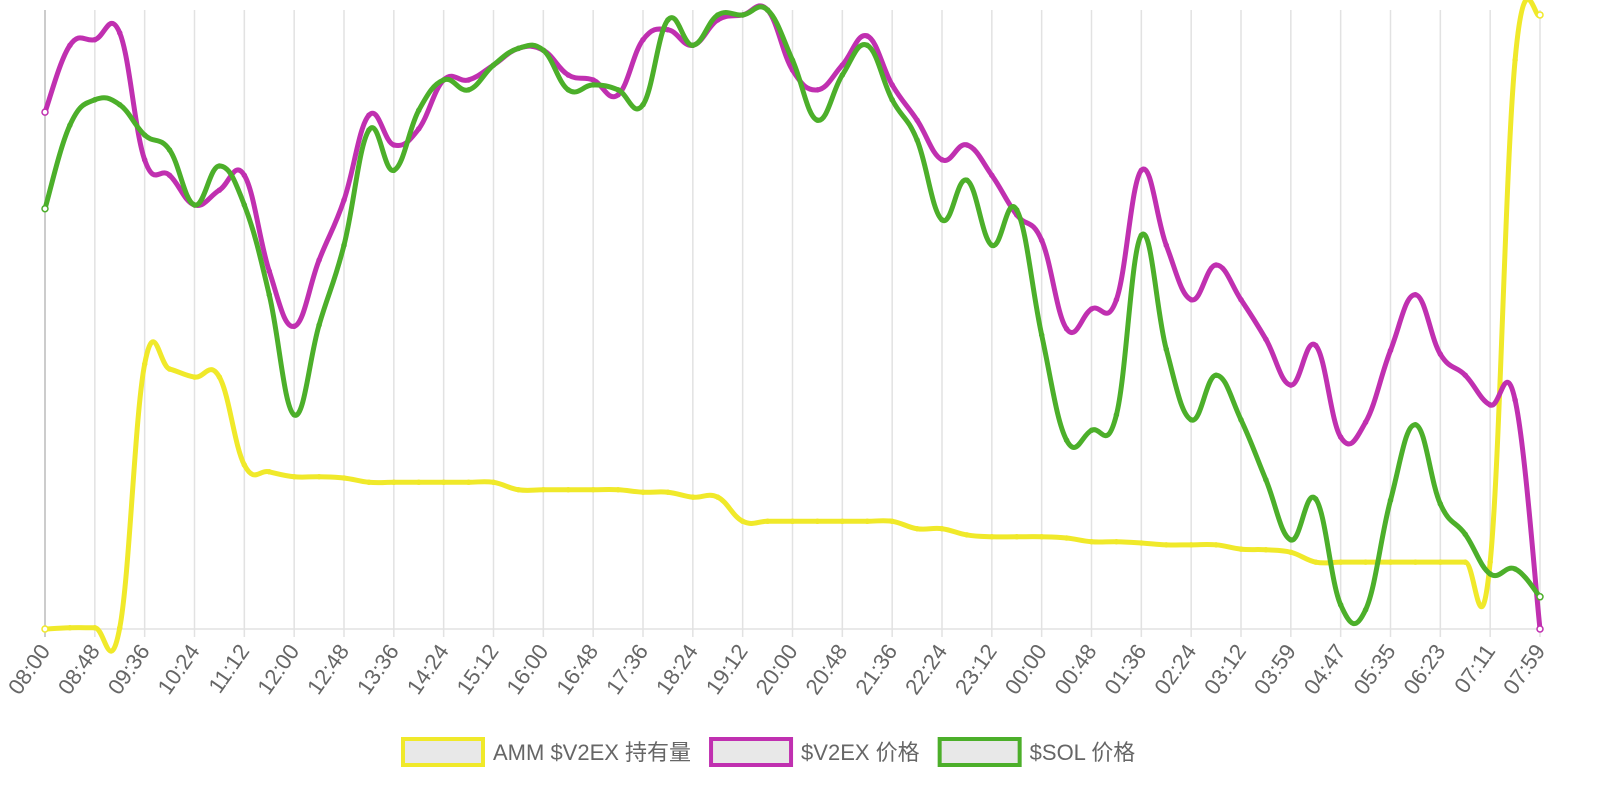 This screenshot has width=1600, height=805. What do you see at coordinates (677, 669) in the screenshot?
I see `x-tick-label: 18:24` at bounding box center [677, 669].